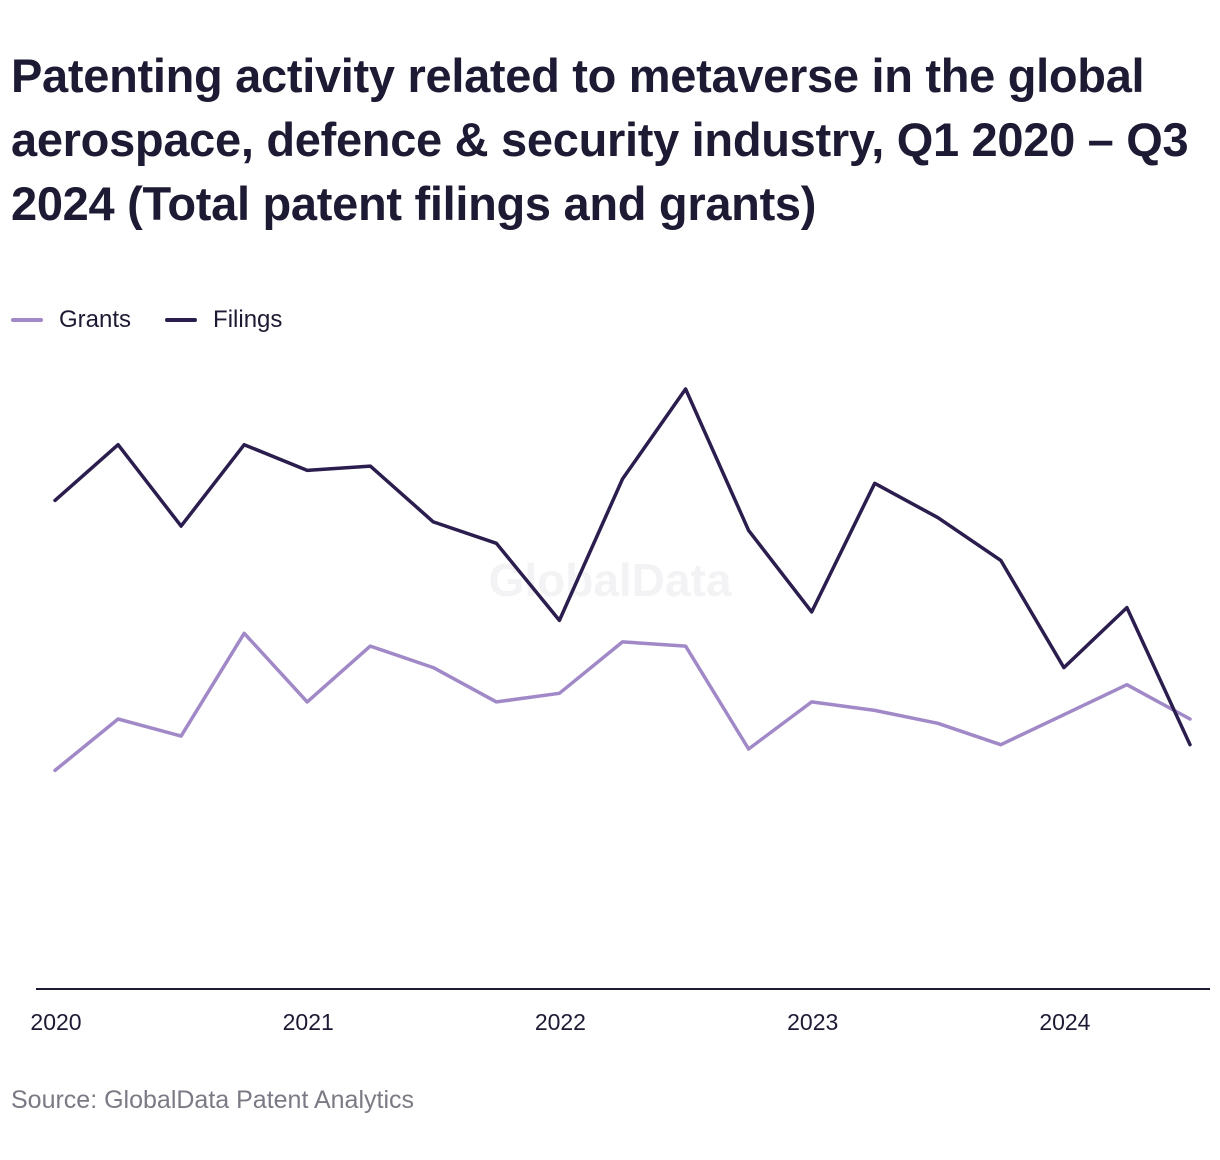 The height and width of the screenshot is (1160, 1220). What do you see at coordinates (622, 702) in the screenshot?
I see `series-line-grants` at bounding box center [622, 702].